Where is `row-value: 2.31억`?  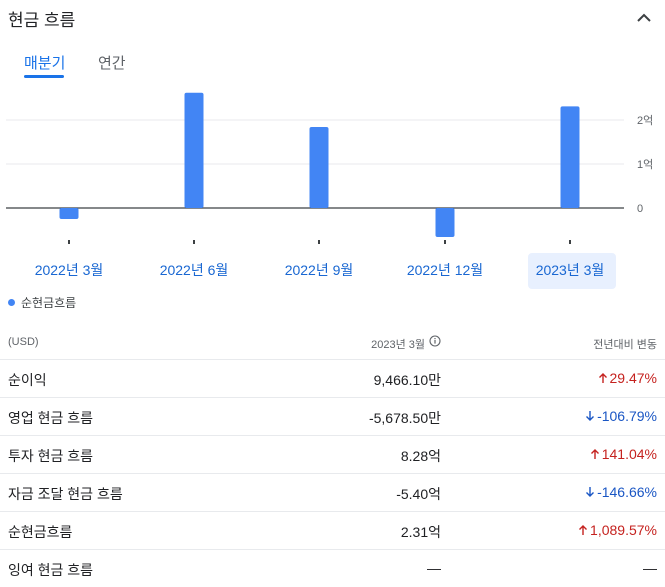 row-value: 2.31억 is located at coordinates (420, 532).